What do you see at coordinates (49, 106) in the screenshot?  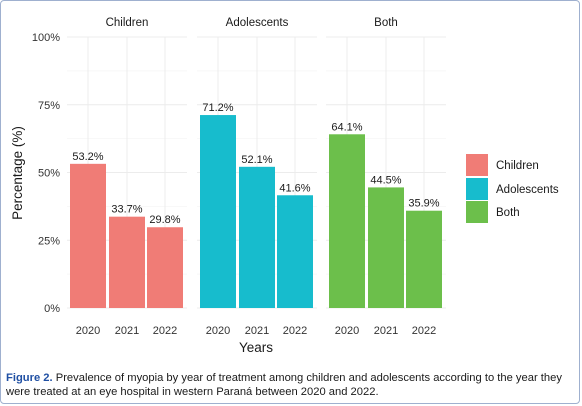 I see `y-tick-label: 75%` at bounding box center [49, 106].